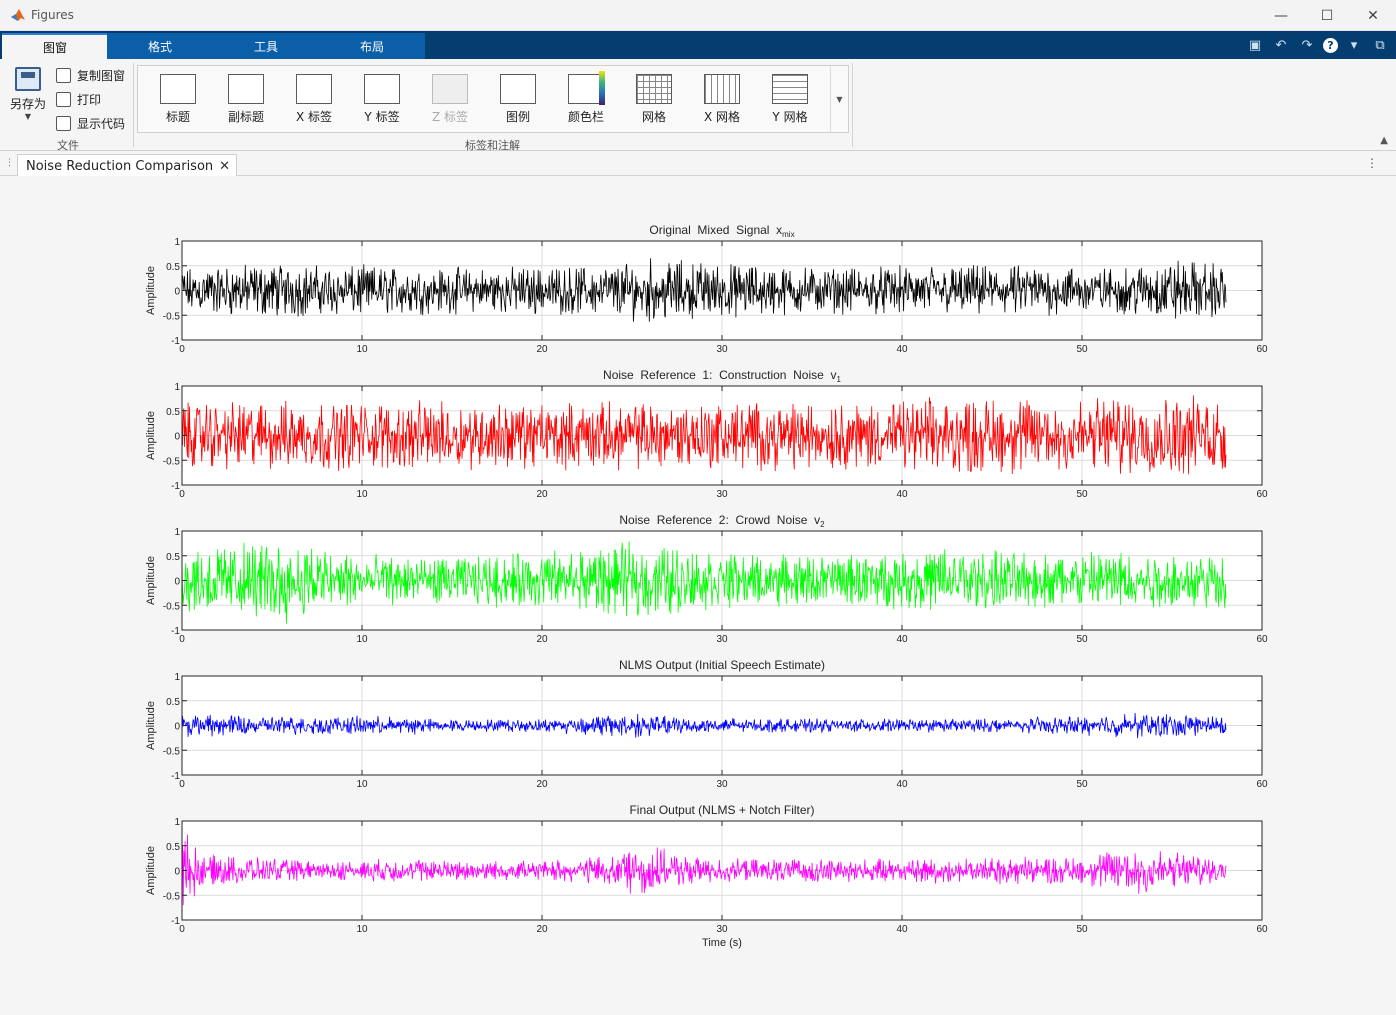 The width and height of the screenshot is (1396, 1015). Describe the element at coordinates (160, 46) in the screenshot. I see `tab-format: 格式` at that location.